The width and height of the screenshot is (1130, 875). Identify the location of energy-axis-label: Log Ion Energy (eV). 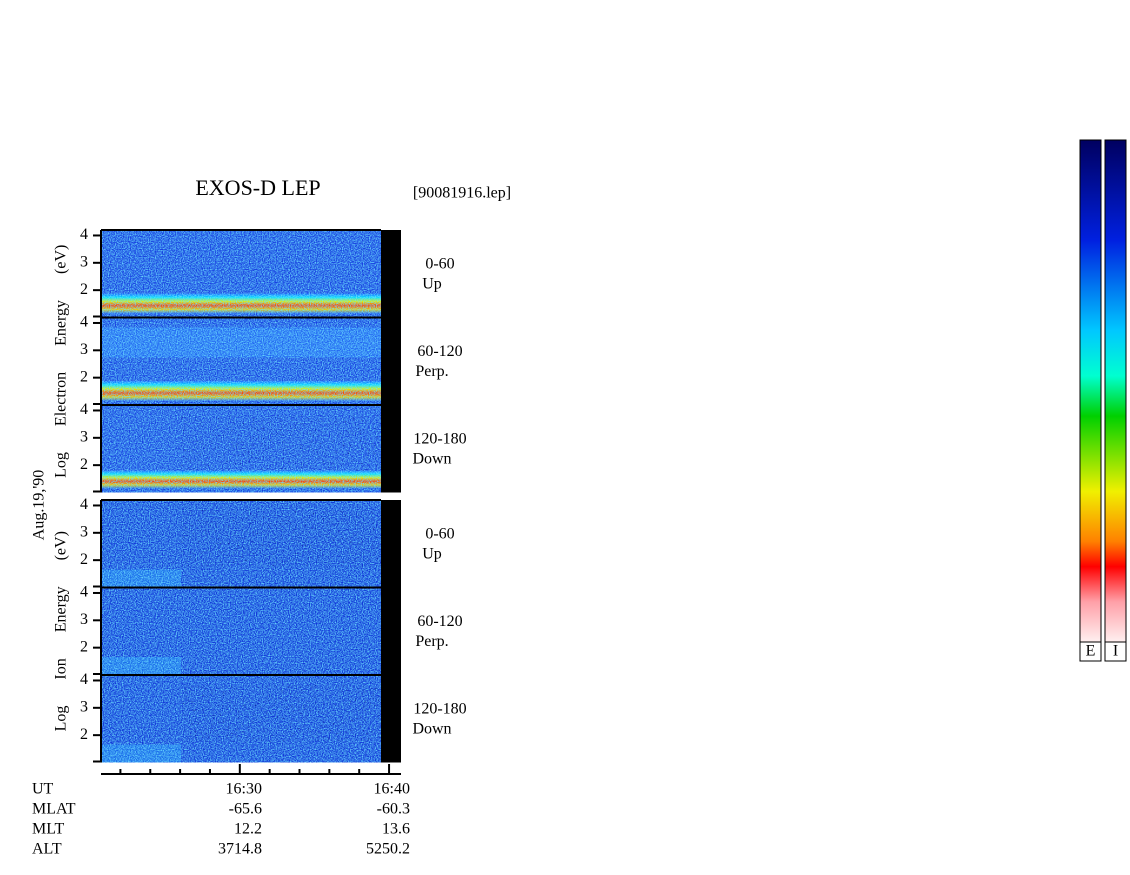
(61, 631).